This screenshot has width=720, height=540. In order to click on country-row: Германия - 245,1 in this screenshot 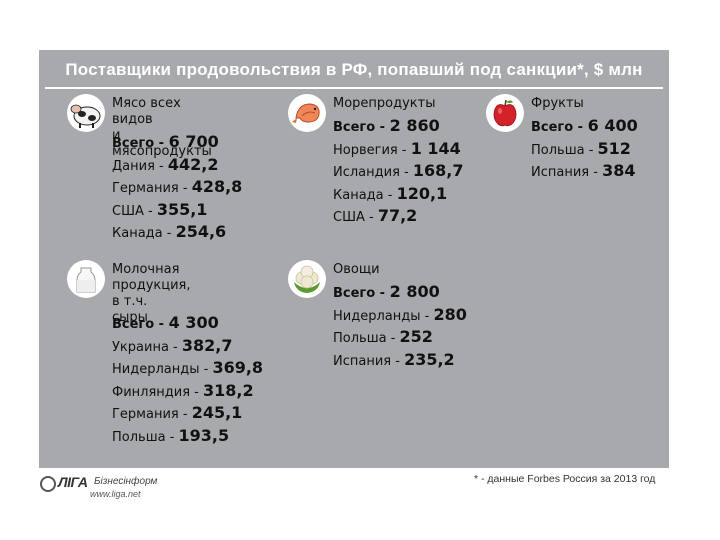, I will do `click(187, 414)`.